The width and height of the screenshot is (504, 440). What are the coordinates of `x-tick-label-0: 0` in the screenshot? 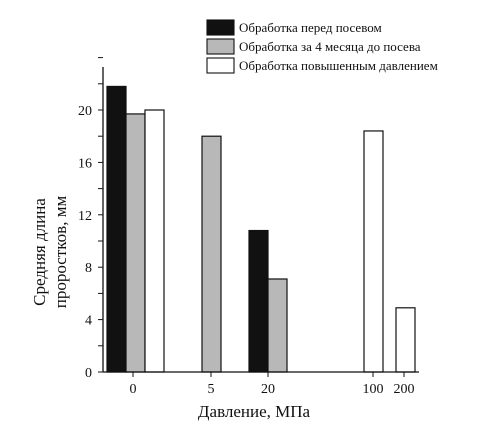 It's located at (133, 389).